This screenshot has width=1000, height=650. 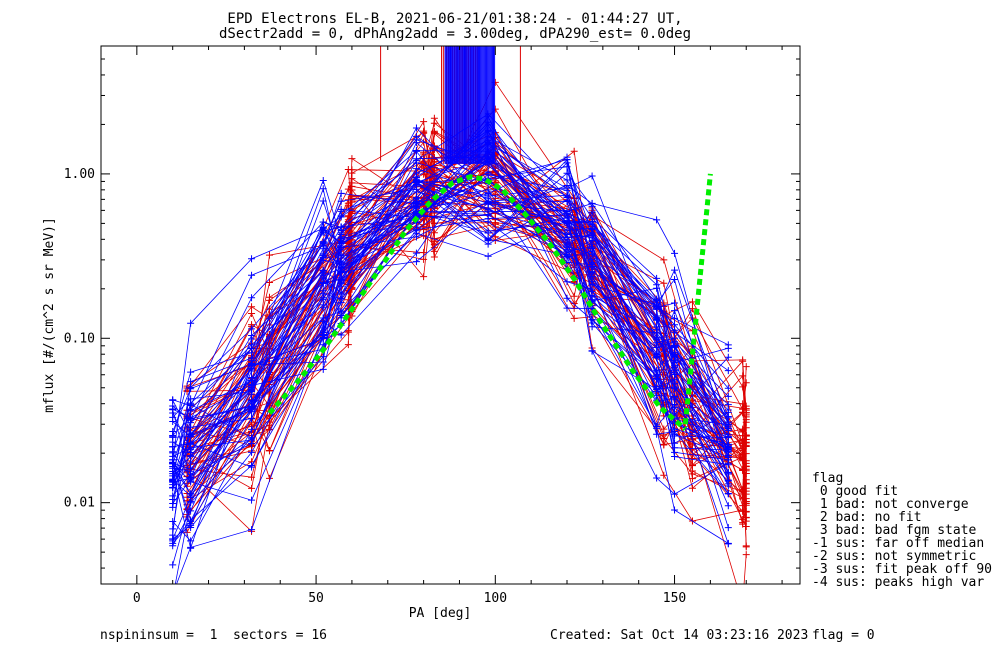 I want to click on legend-entry: 1 bad: not converge, so click(x=890, y=504).